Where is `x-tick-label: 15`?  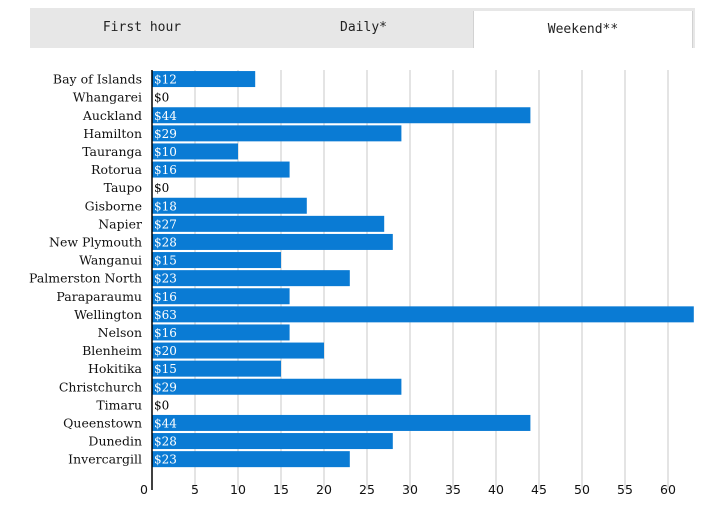
x-tick-label: 15 is located at coordinates (281, 489).